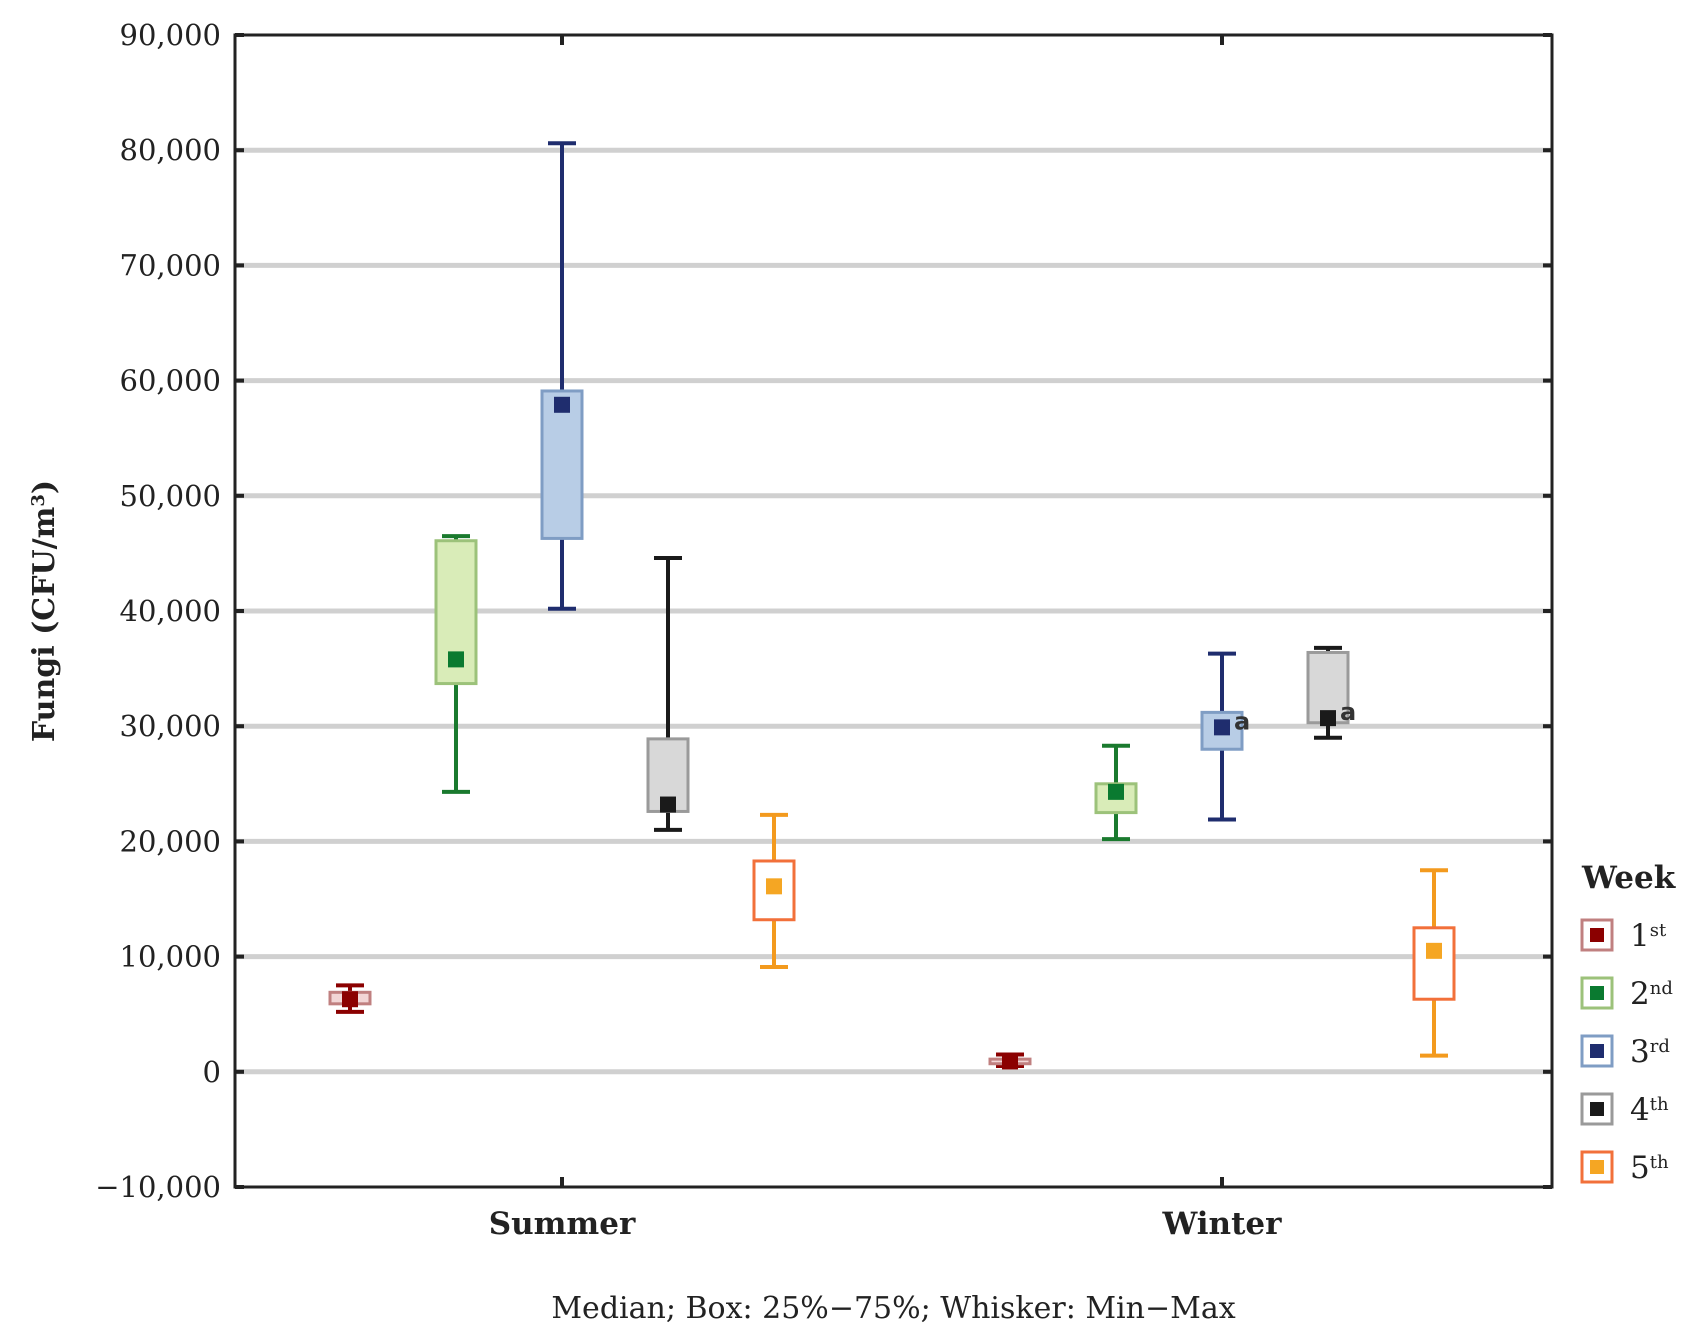  What do you see at coordinates (1222, 1224) in the screenshot?
I see `x-category-label: Winter` at bounding box center [1222, 1224].